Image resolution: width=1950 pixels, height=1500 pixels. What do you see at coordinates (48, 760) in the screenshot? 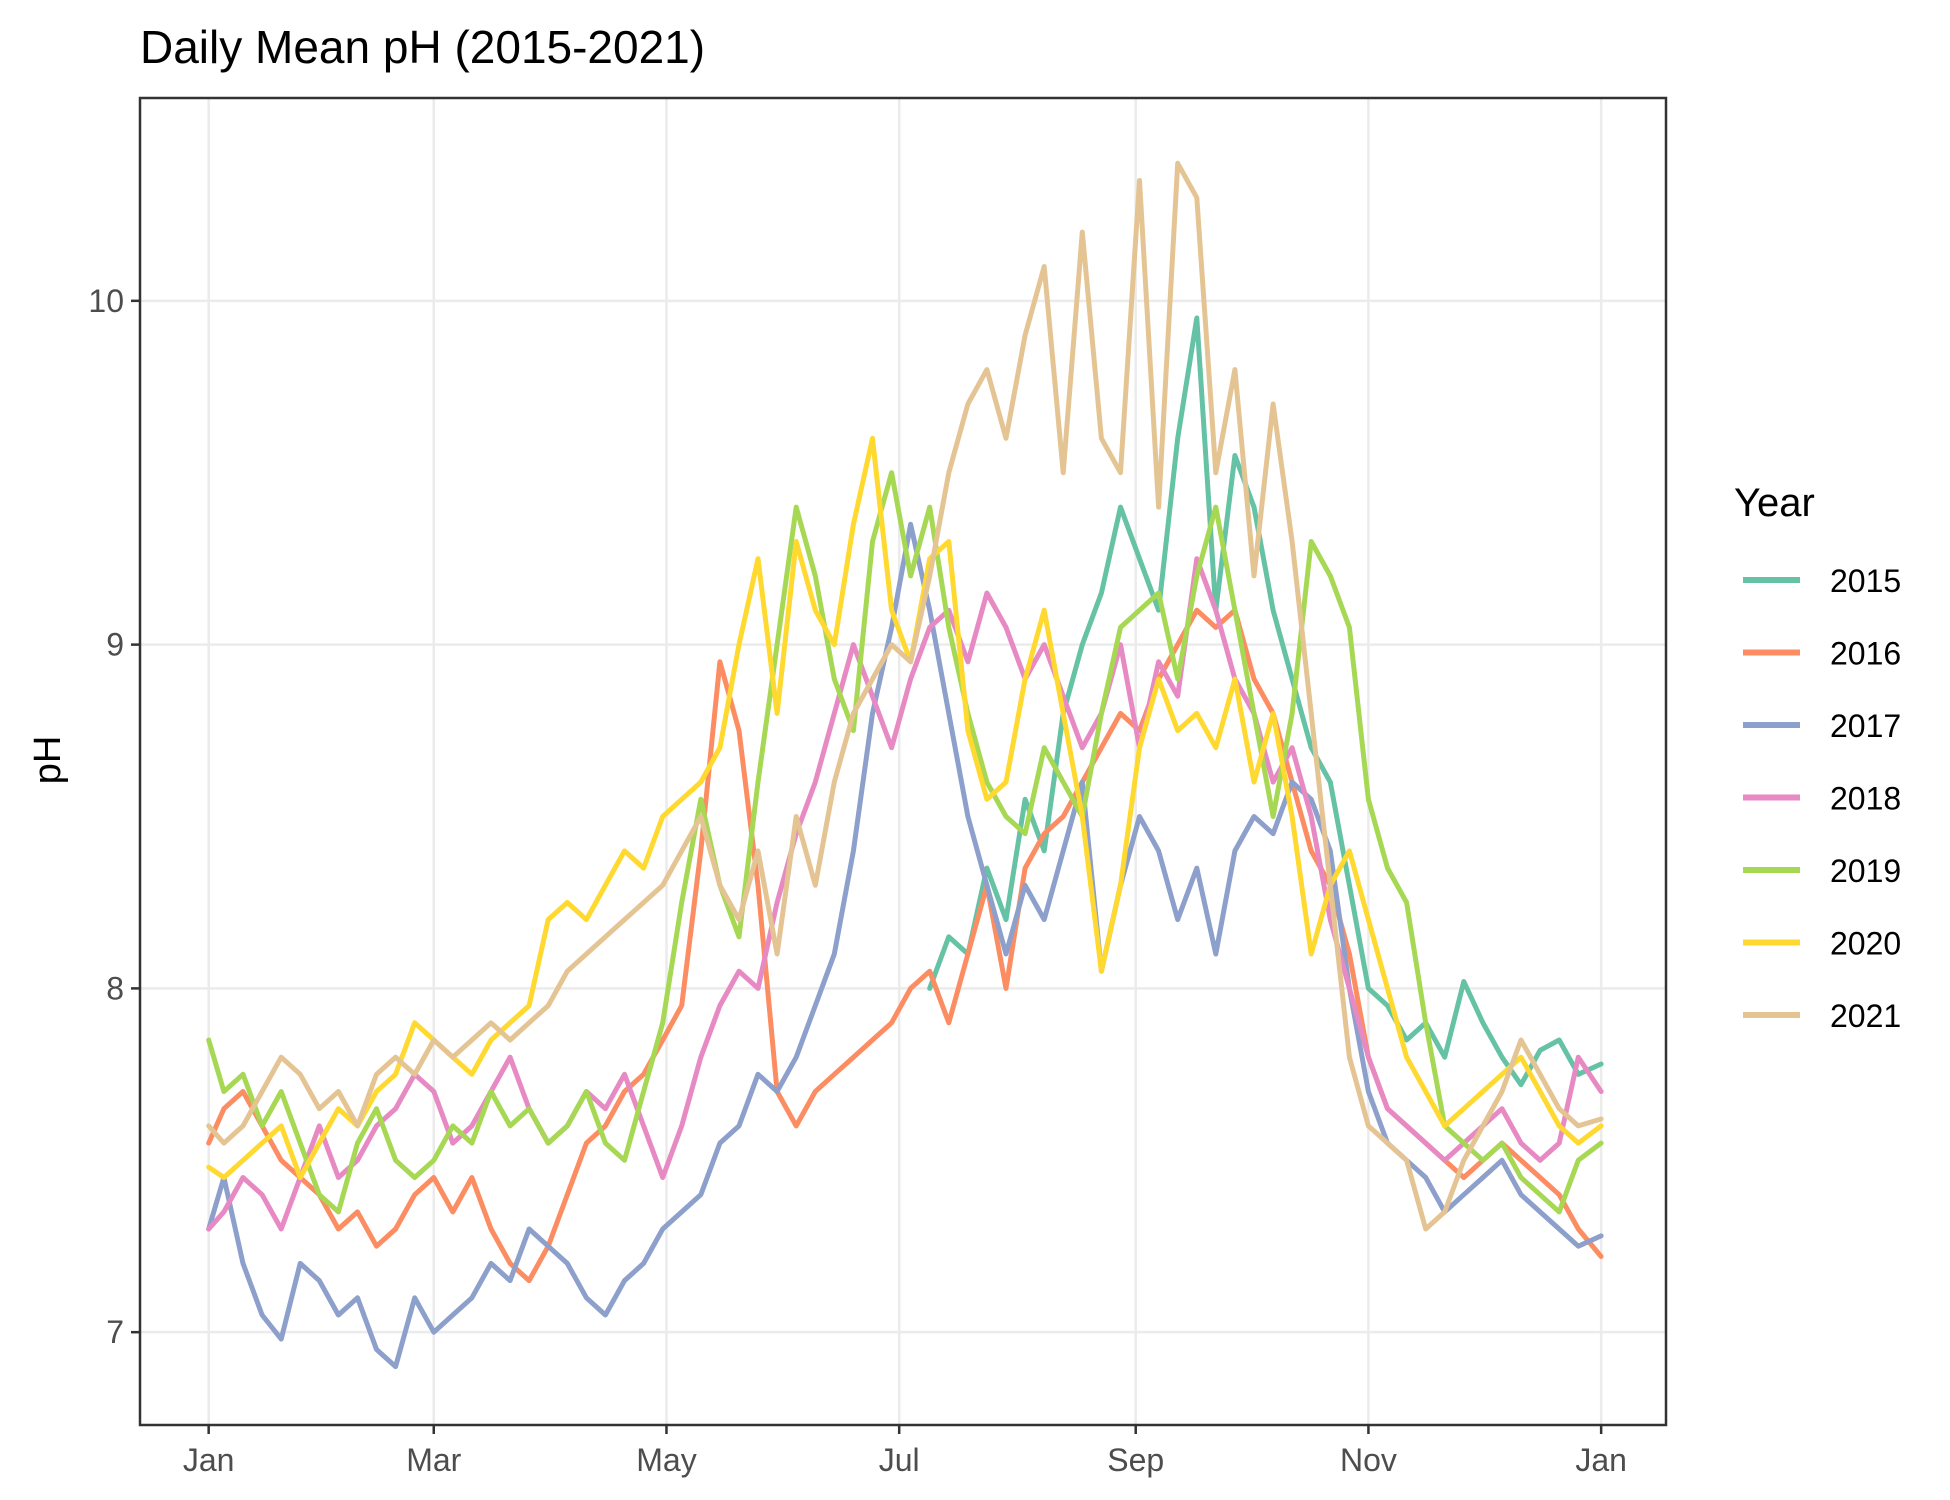
I see `y-axis-title: pH` at bounding box center [48, 760].